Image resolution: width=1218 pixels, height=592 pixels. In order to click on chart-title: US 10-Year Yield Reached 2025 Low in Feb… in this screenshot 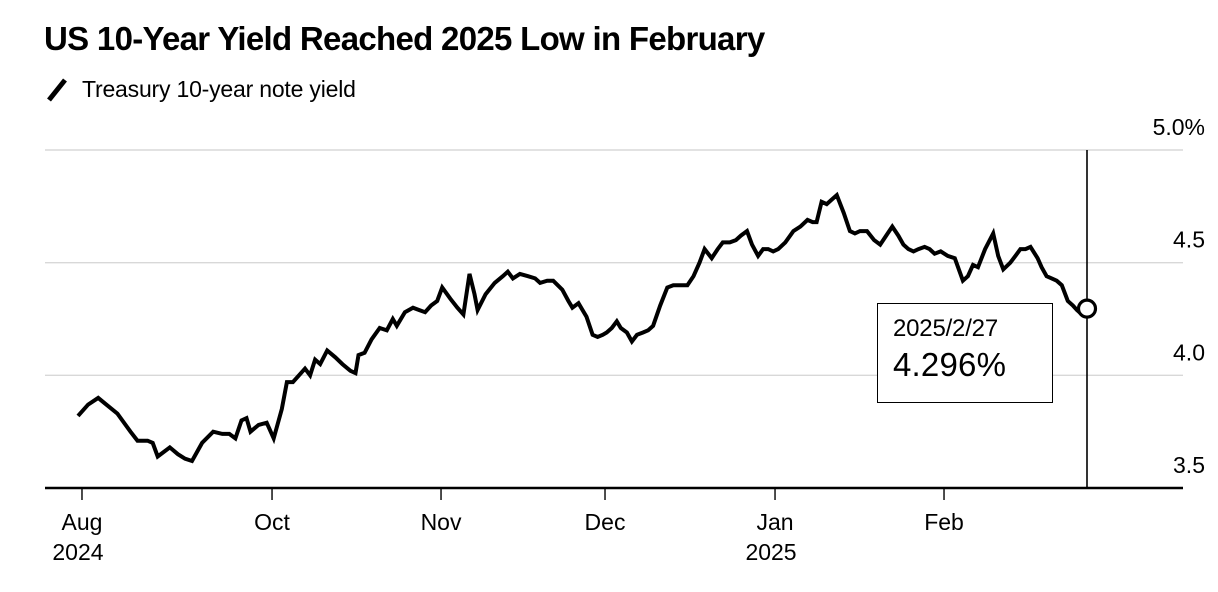, I will do `click(404, 38)`.